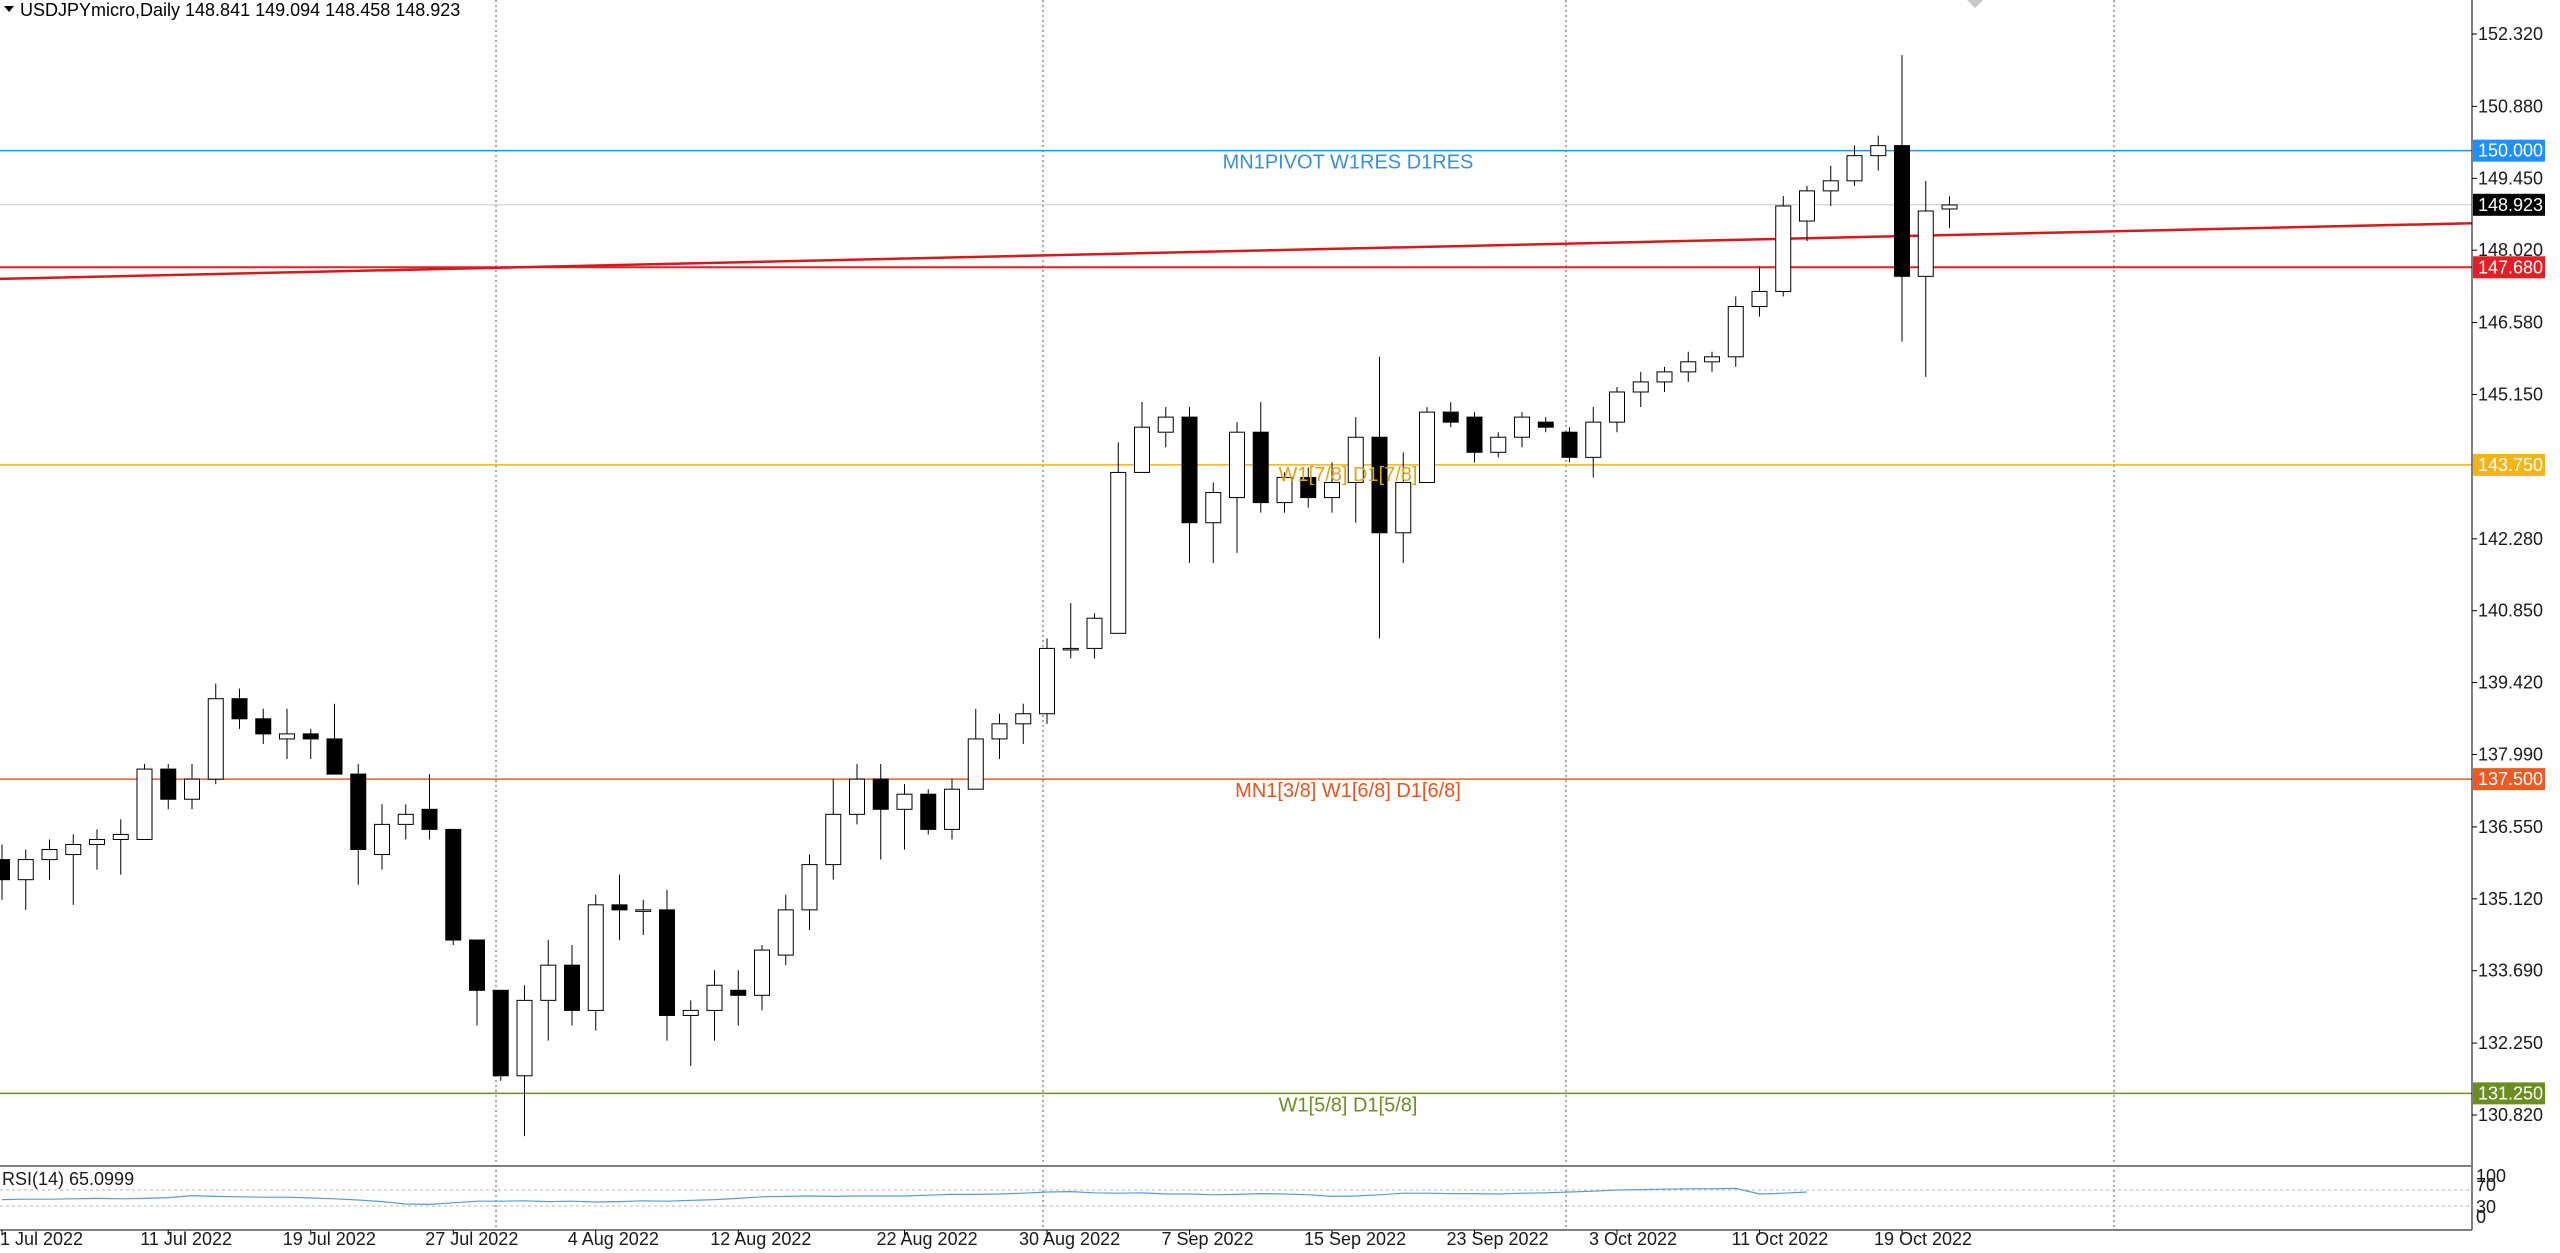  What do you see at coordinates (2510, 1115) in the screenshot?
I see `y-tick-label: 130.820` at bounding box center [2510, 1115].